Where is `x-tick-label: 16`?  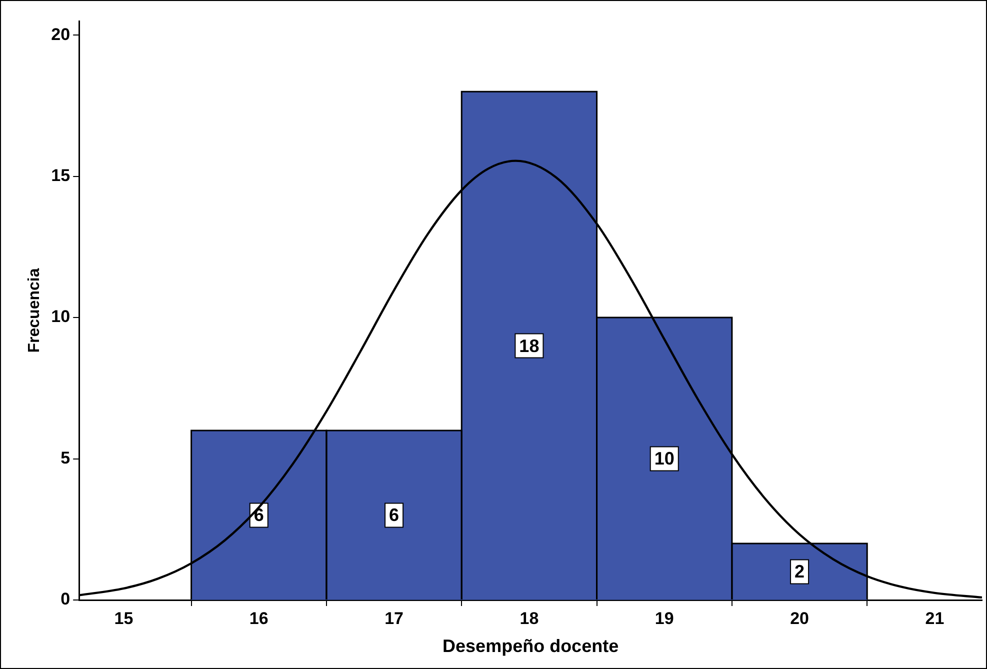
x-tick-label: 16 is located at coordinates (258, 618).